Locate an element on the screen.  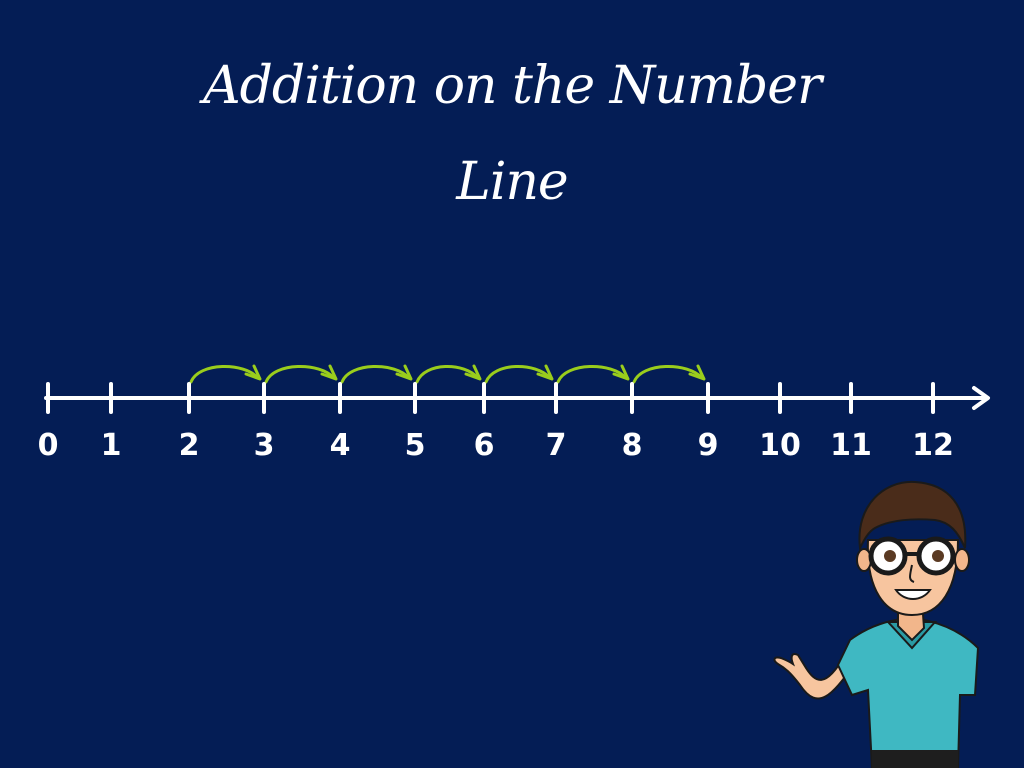
tick-labels: 0 1 2 3 4 5 6 7 8 9 10 11 12 is located at coordinates (496, 445).